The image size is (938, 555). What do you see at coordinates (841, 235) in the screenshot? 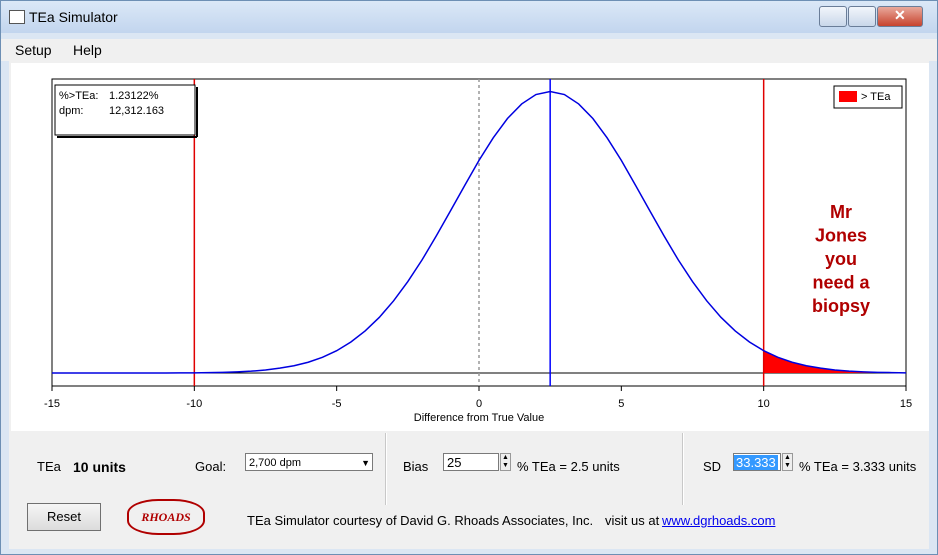
I see `annotation: Jones` at bounding box center [841, 235].